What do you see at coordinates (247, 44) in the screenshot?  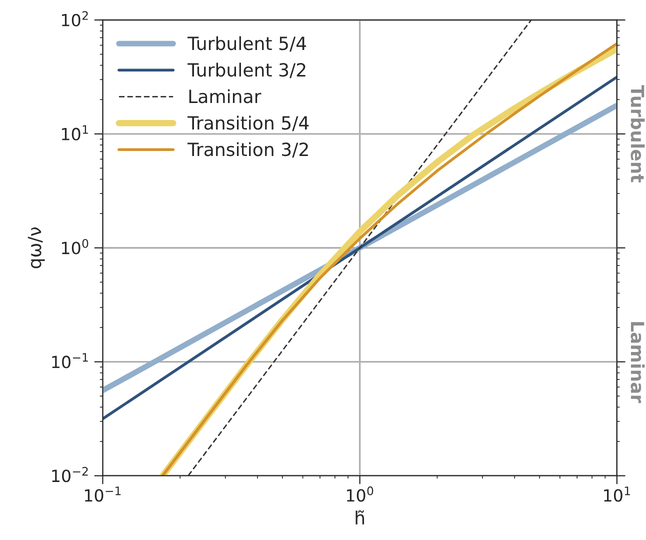 I see `legend-label: Turbulent 5/4` at bounding box center [247, 44].